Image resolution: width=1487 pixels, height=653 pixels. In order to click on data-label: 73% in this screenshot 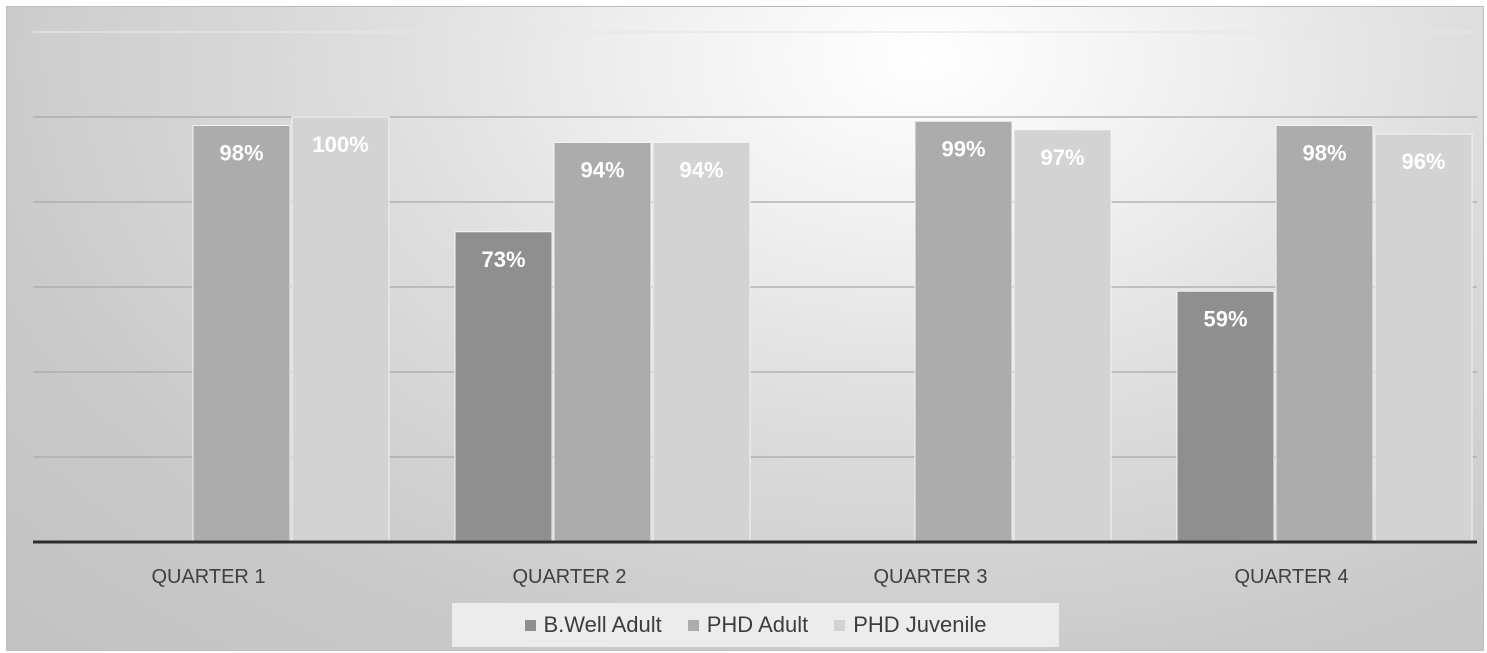, I will do `click(503, 259)`.